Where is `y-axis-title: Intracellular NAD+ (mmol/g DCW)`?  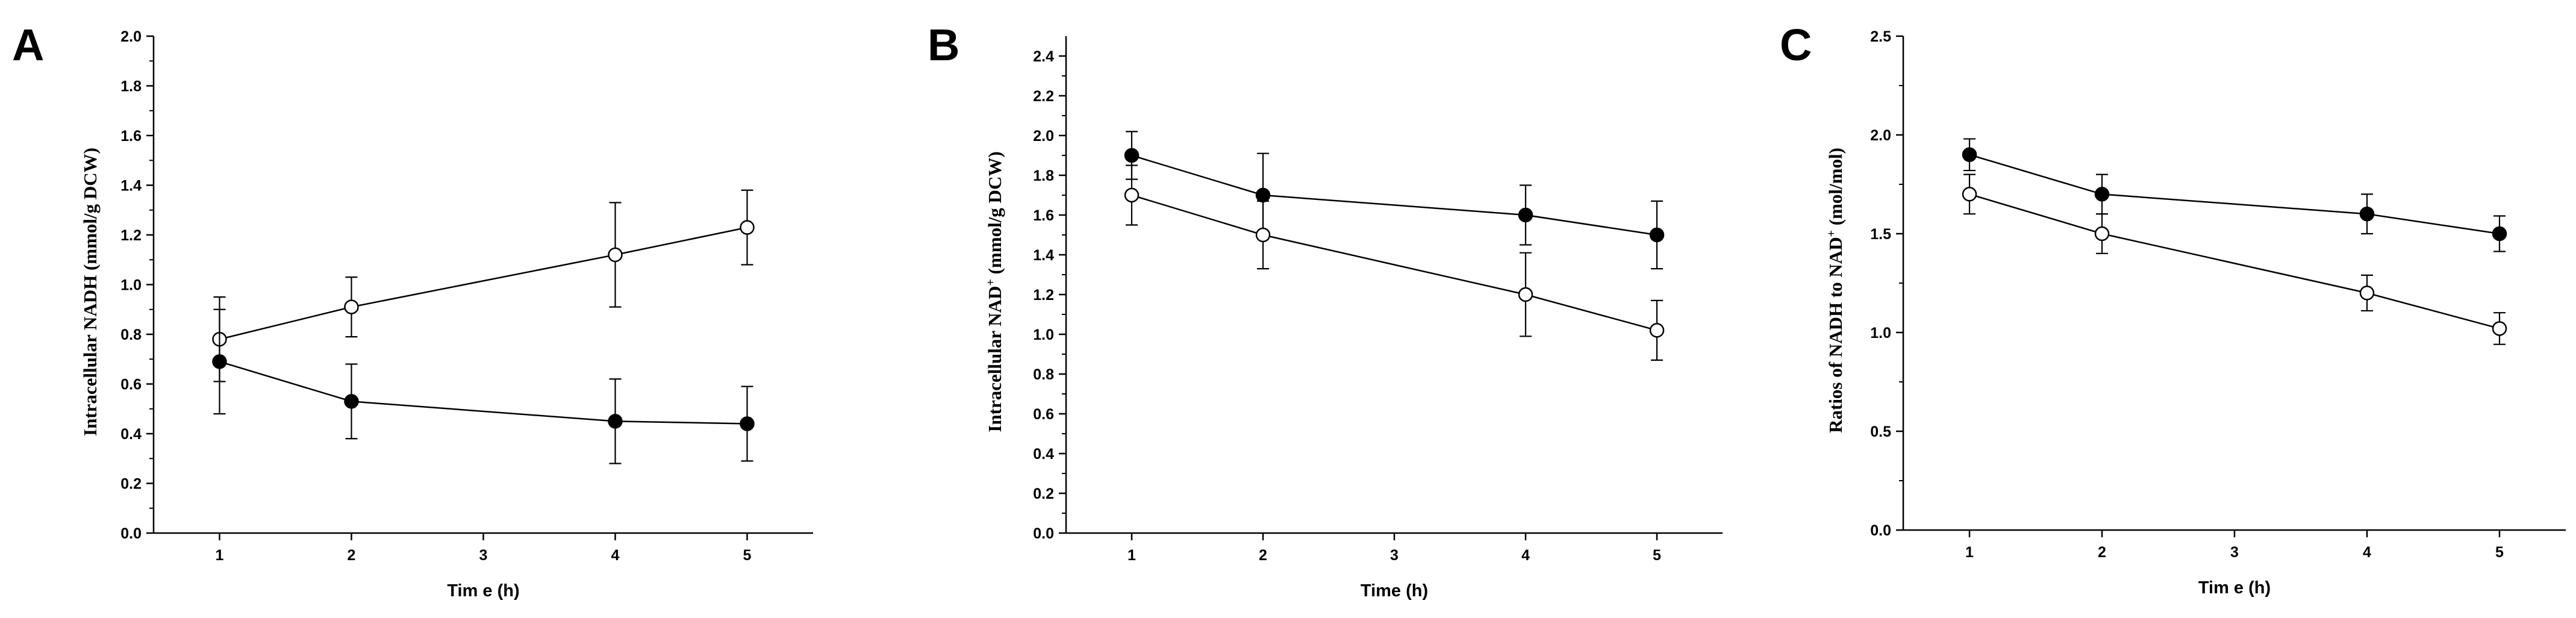 y-axis-title: Intracellular NAD+ (mmol/g DCW) is located at coordinates (994, 291).